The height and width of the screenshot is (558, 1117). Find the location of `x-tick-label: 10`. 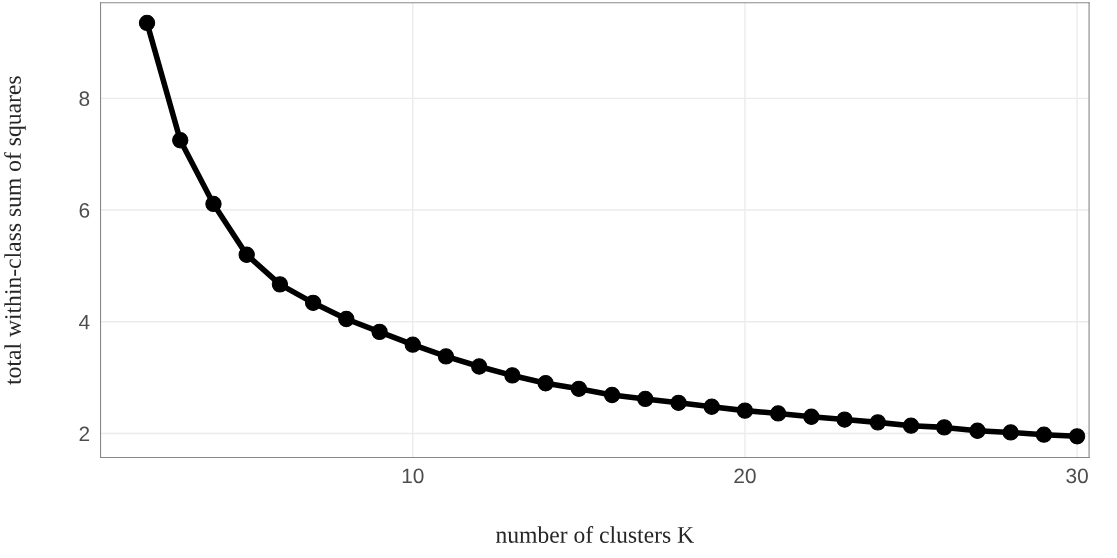

x-tick-label: 10 is located at coordinates (413, 476).